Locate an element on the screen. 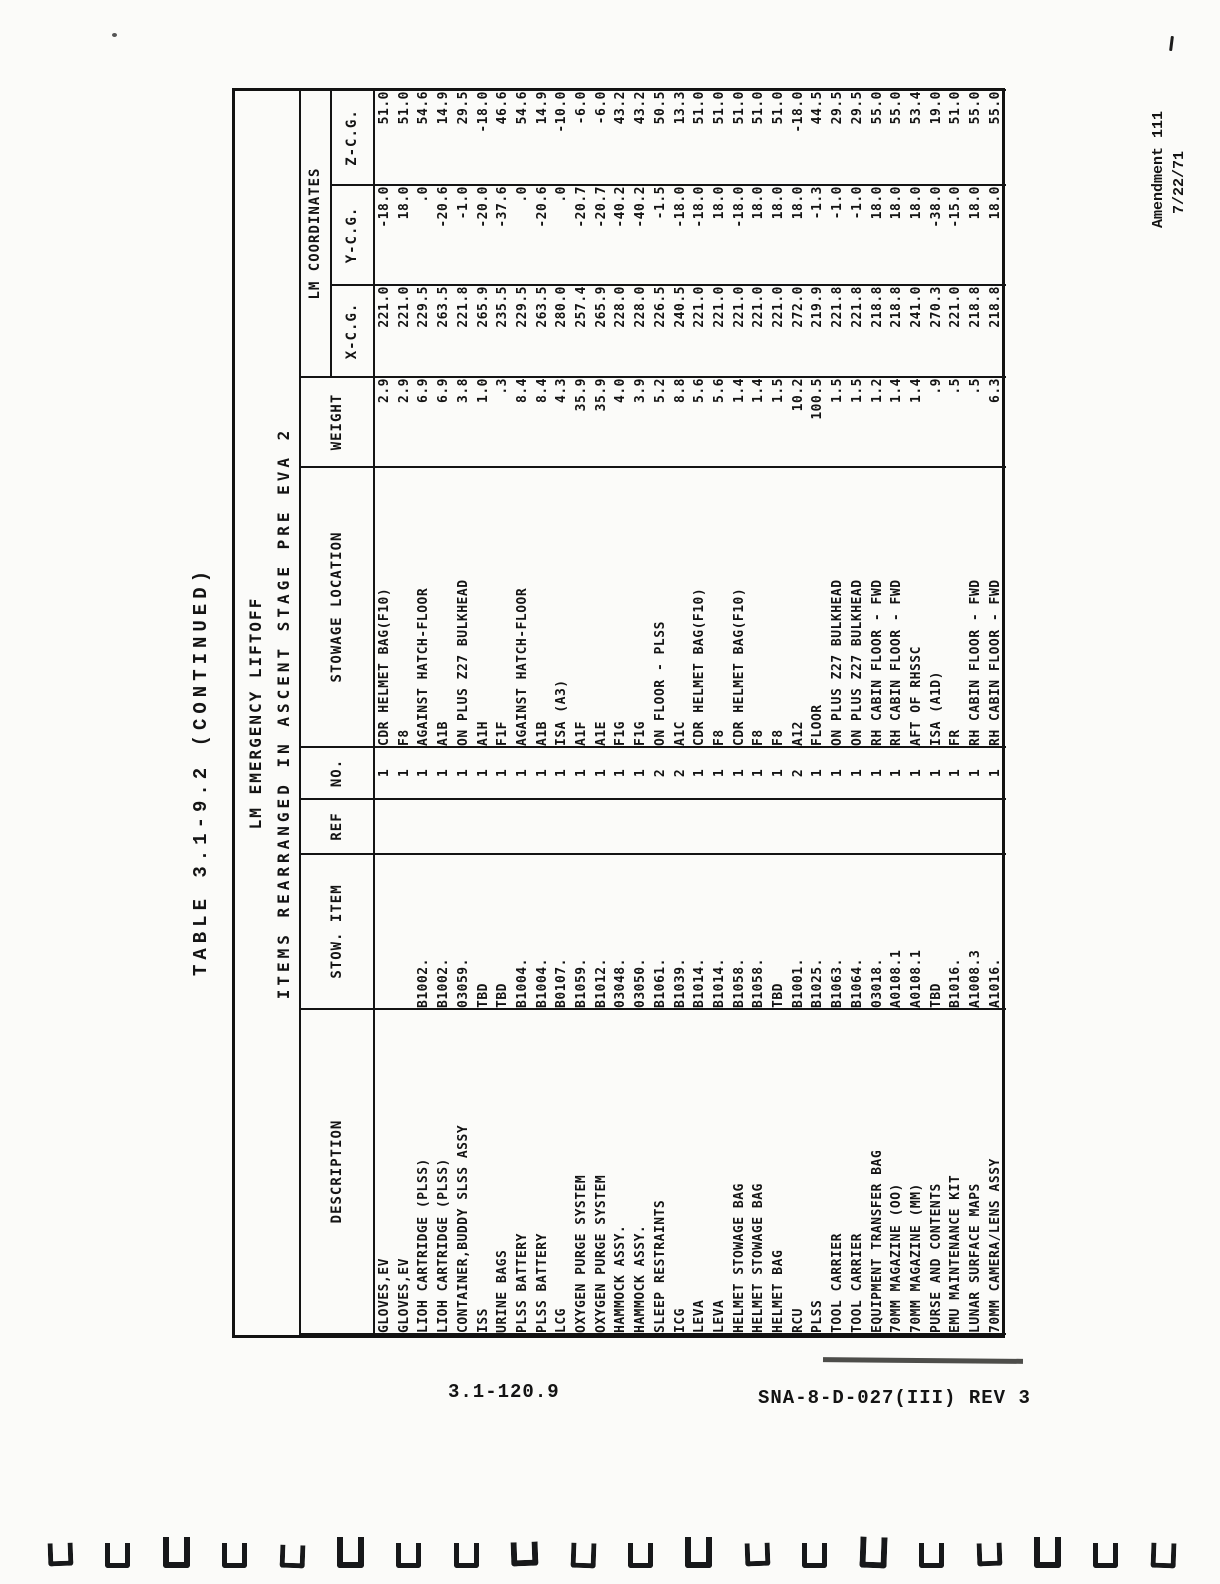  table-row: GLOVES,EV 1 F8 2.9 221.0 18.0 51.0 is located at coordinates (404, 712).